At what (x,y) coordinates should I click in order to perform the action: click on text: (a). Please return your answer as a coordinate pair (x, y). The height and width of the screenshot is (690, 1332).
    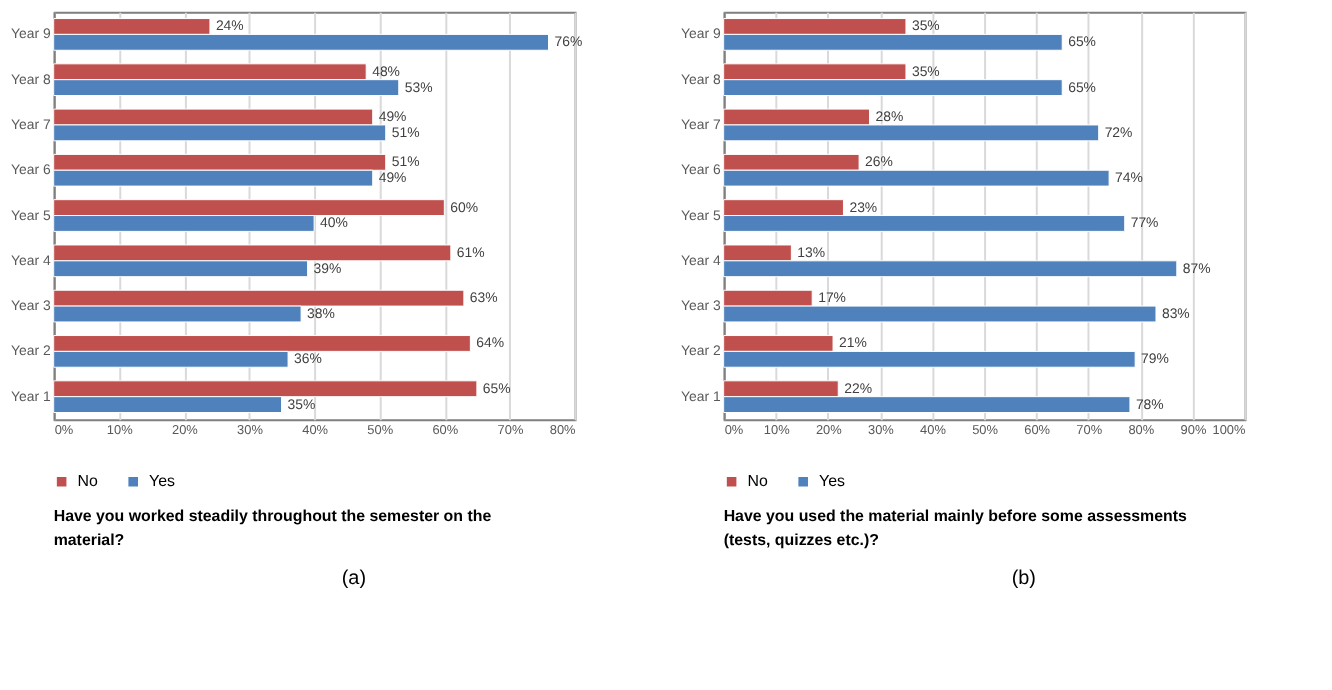
    Looking at the image, I should click on (354, 579).